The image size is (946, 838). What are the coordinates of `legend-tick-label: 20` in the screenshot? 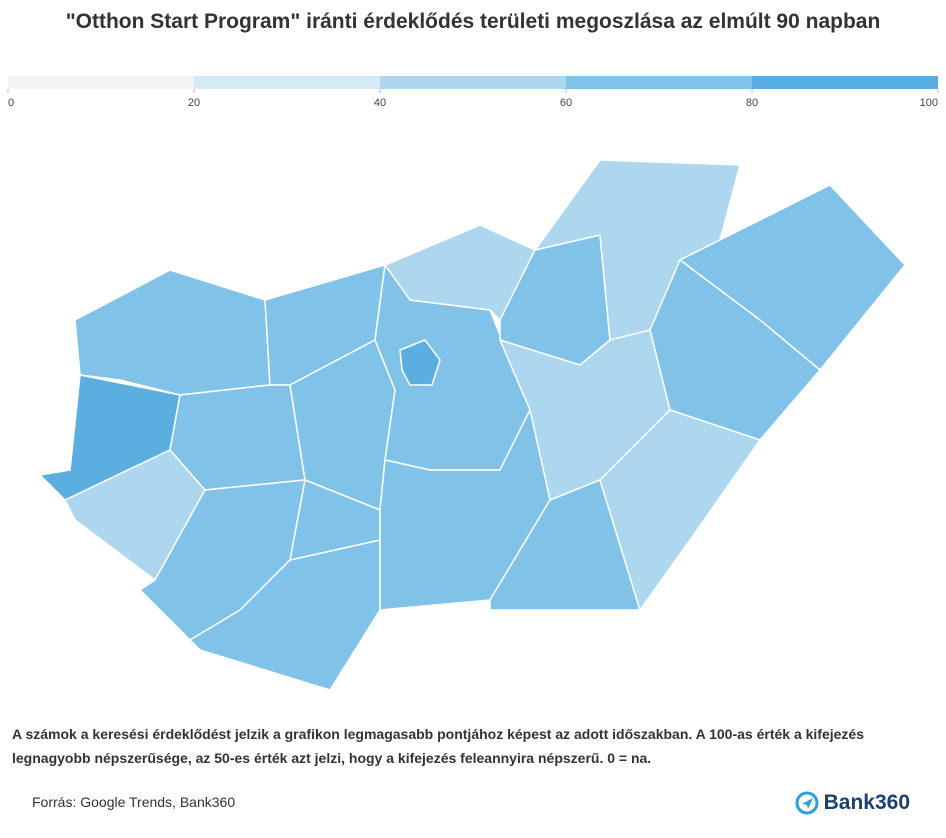 It's located at (194, 103).